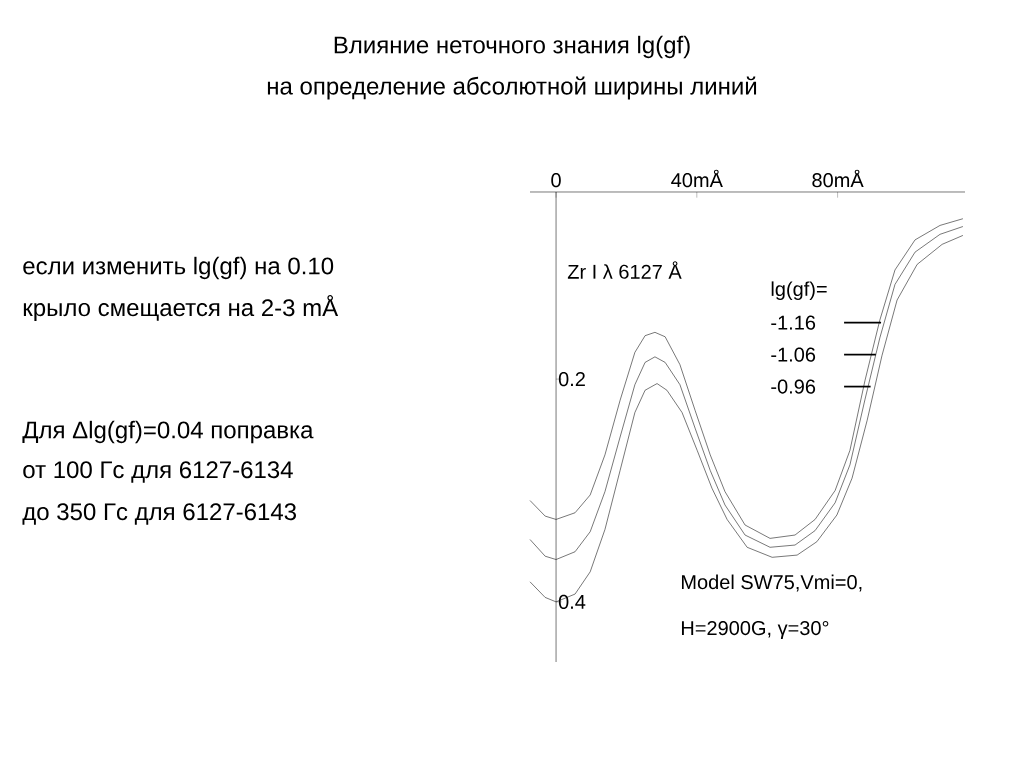 This screenshot has width=1024, height=768. What do you see at coordinates (755, 630) in the screenshot?
I see `annotation: H=2900G, γ=30°` at bounding box center [755, 630].